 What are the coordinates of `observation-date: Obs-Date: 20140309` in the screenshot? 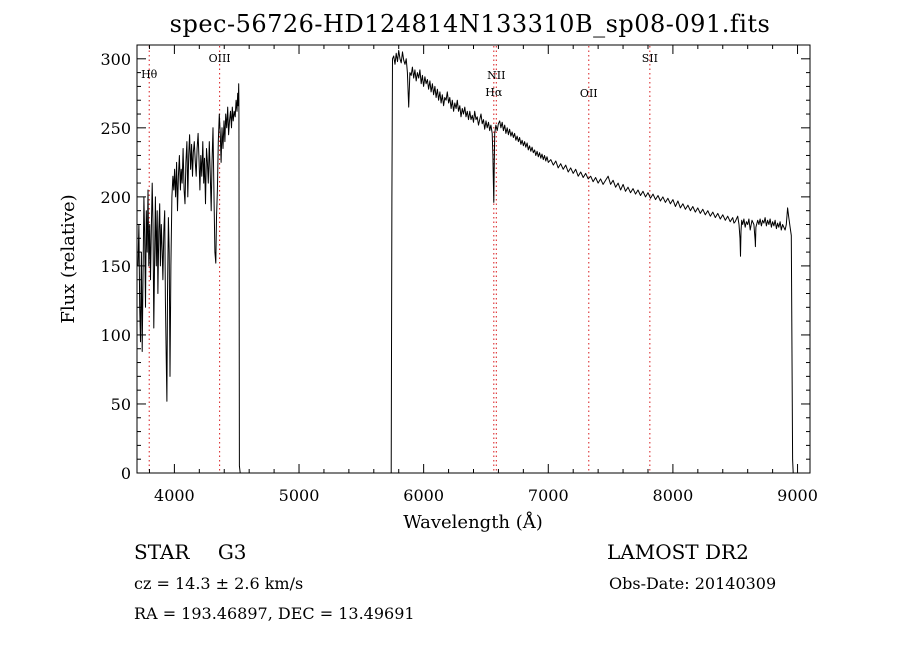 It's located at (693, 583).